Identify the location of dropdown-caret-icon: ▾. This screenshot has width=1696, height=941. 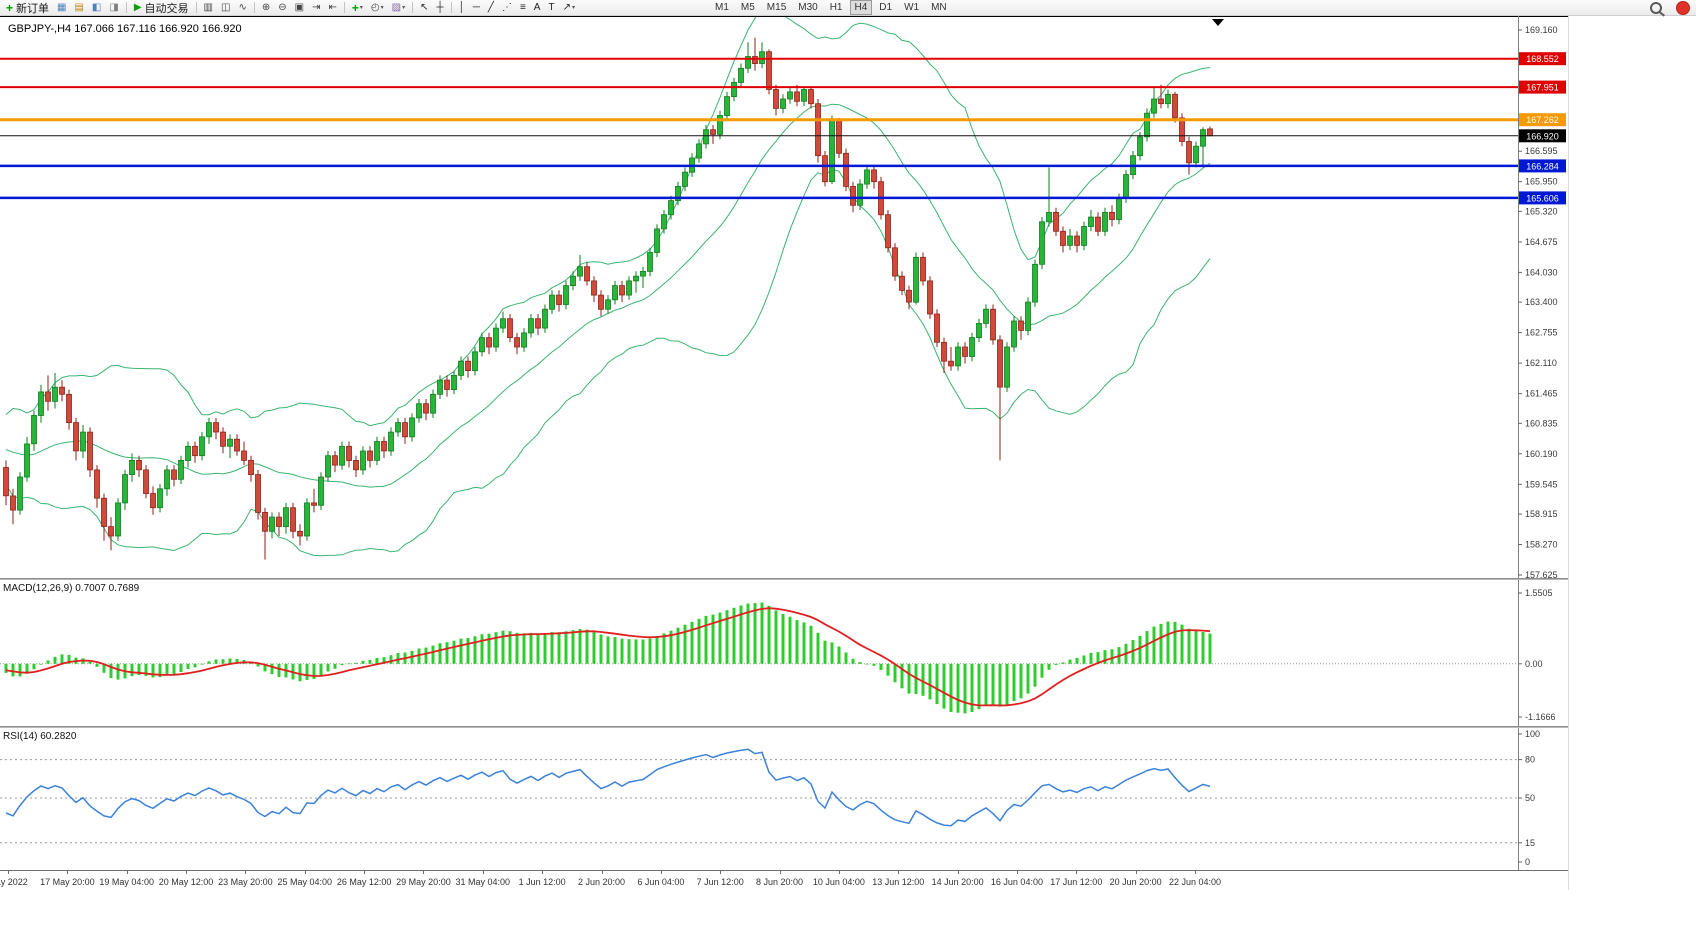
(573, 8).